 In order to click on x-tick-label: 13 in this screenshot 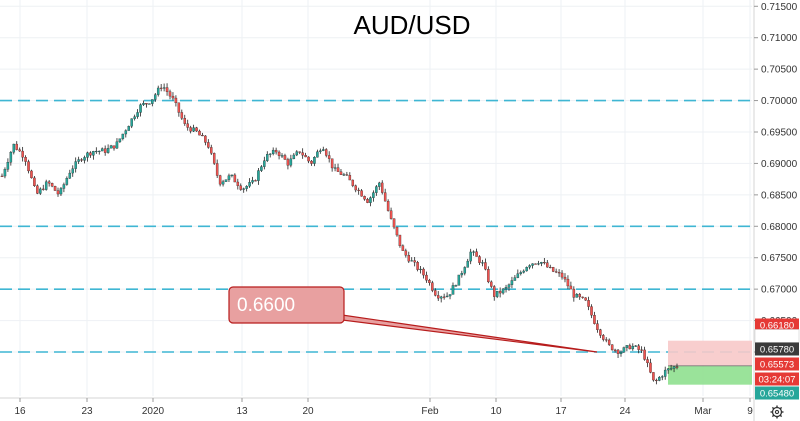, I will do `click(242, 411)`.